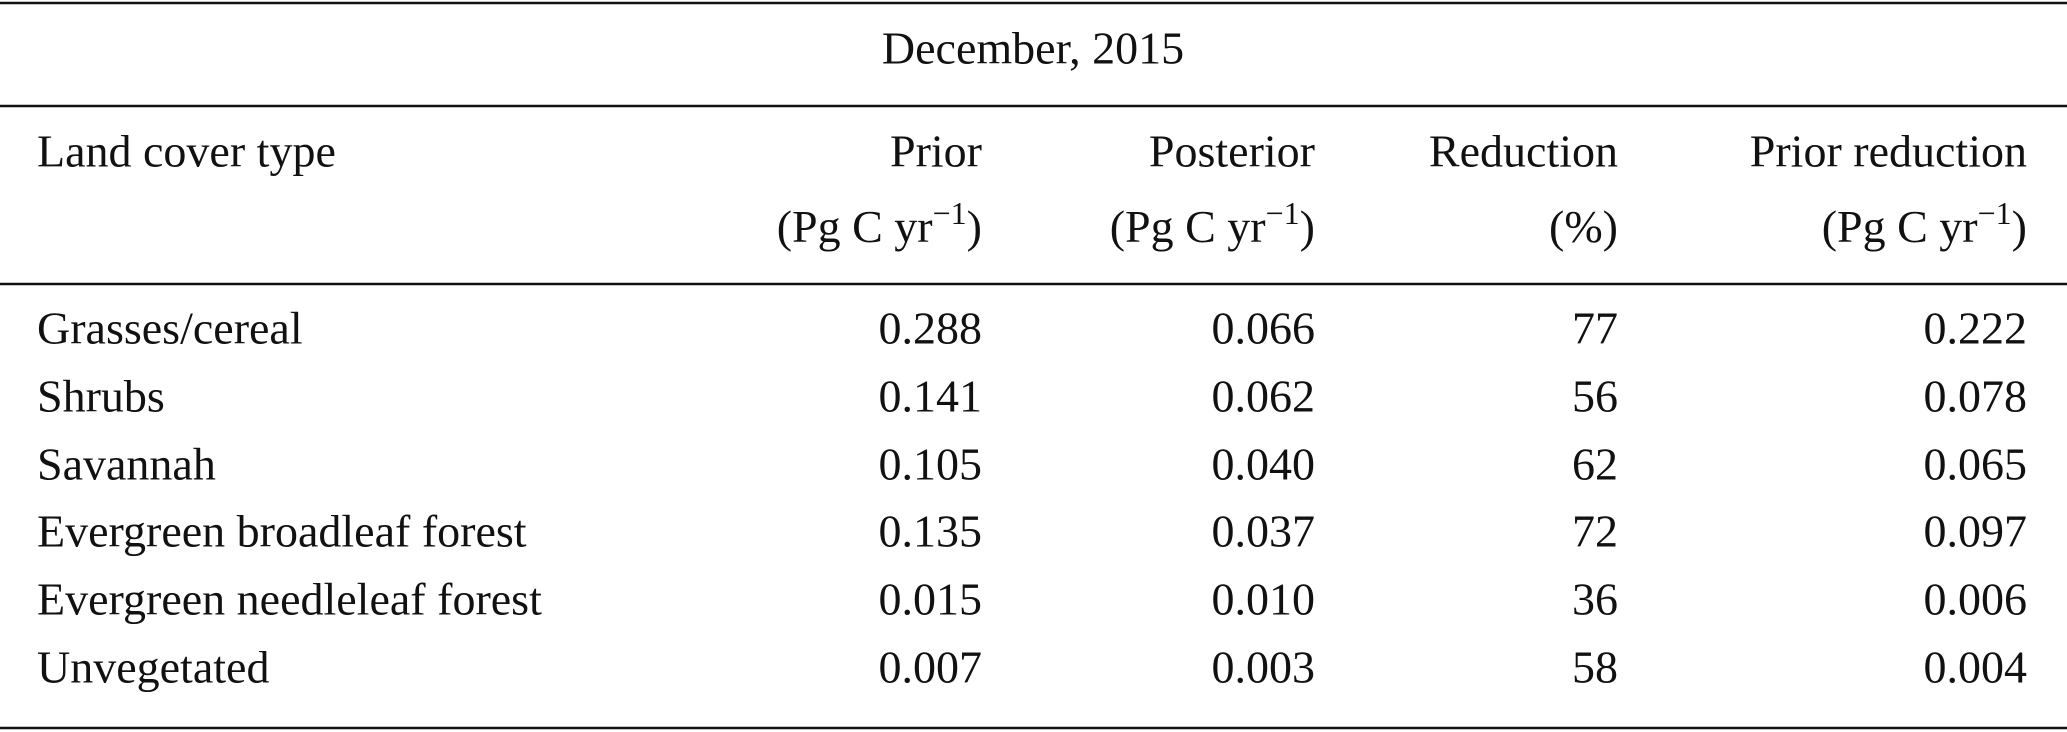 The width and height of the screenshot is (2067, 732). I want to click on column-header: Prior reduction, so click(1888, 151).